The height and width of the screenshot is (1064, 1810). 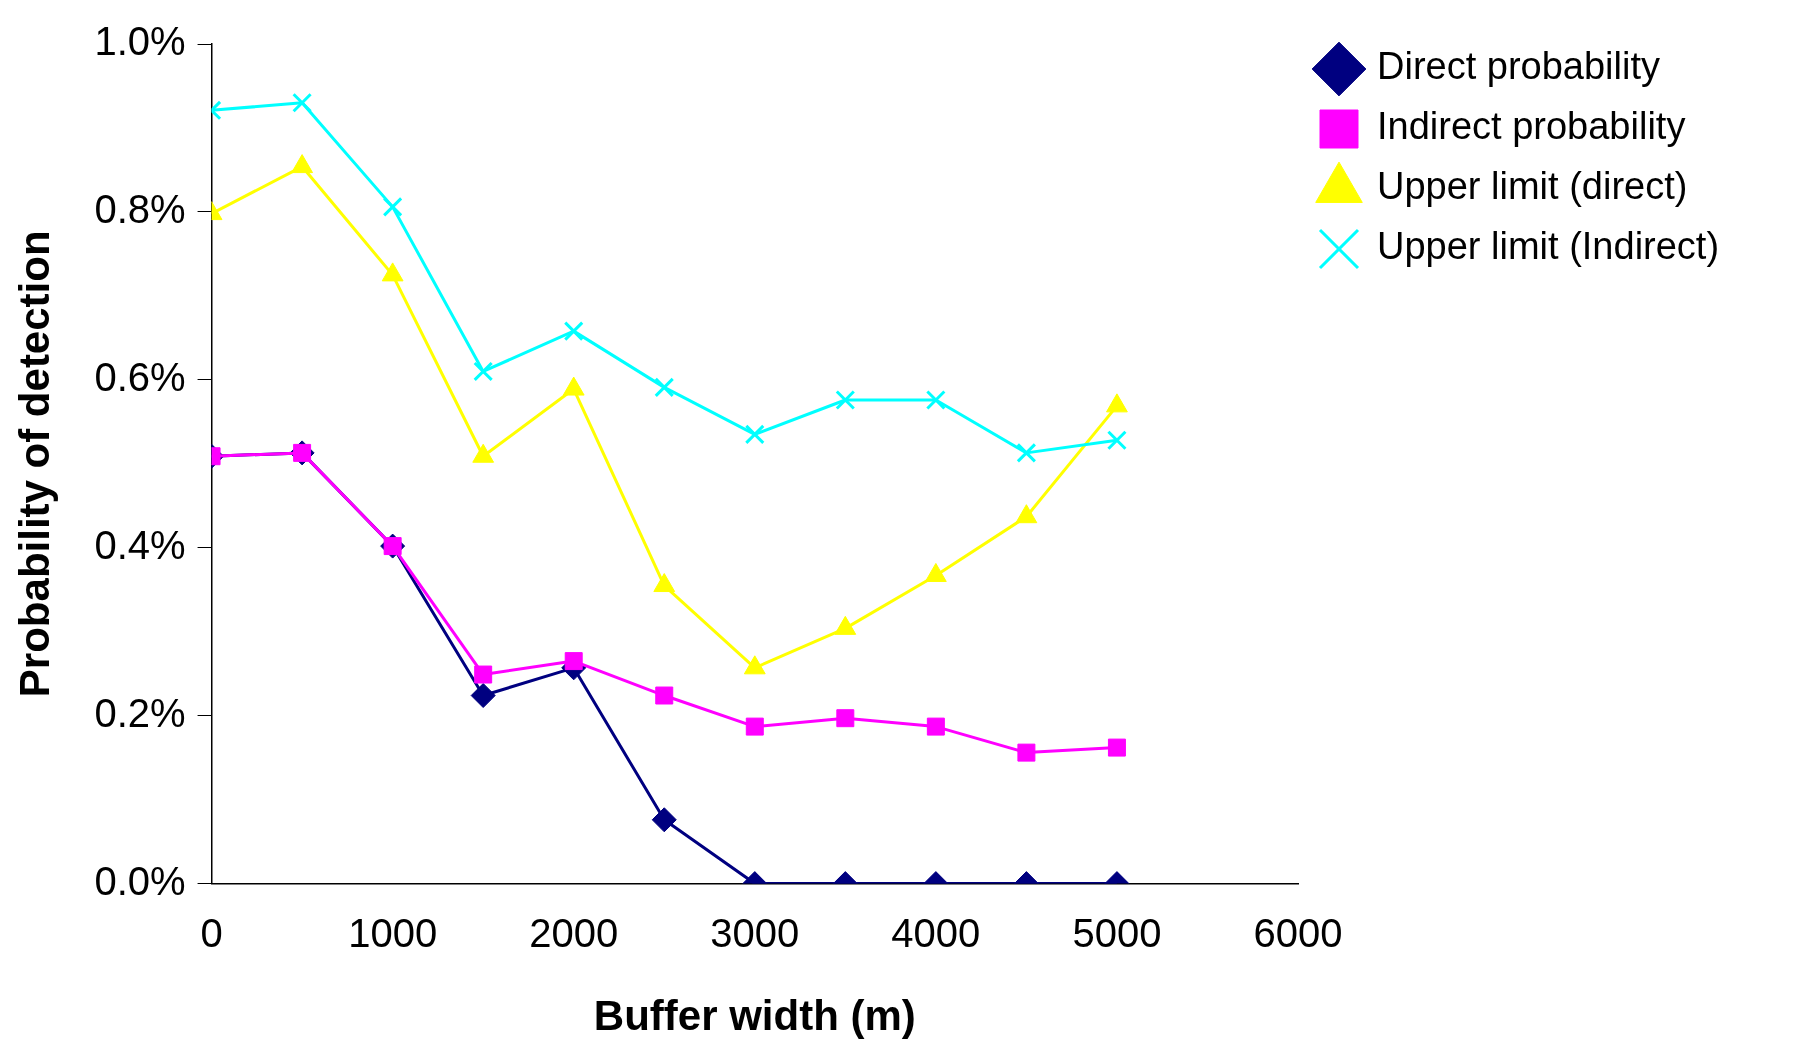 I want to click on y-tick-label: 1.0%, so click(x=140, y=41).